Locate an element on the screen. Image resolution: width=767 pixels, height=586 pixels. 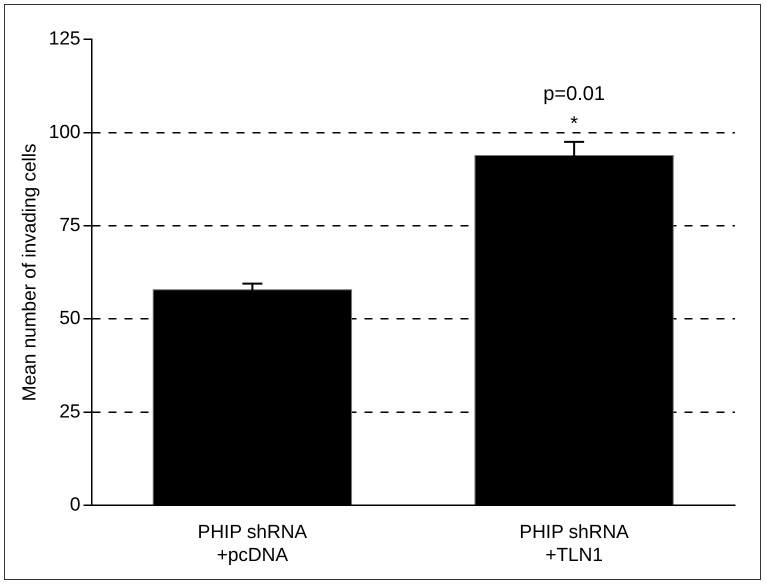
y-tick-label: 100 is located at coordinates (64, 132).